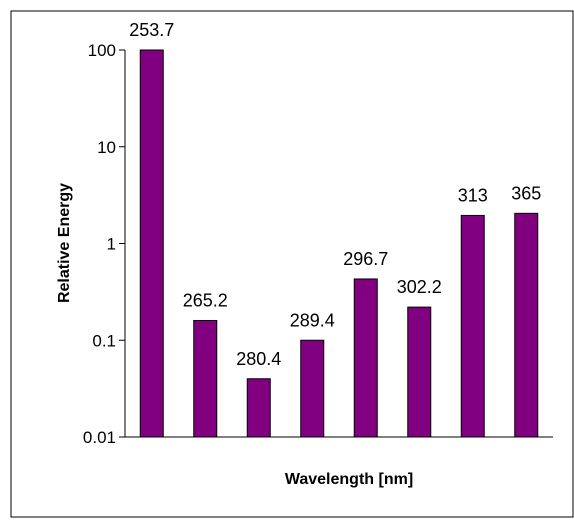 Image resolution: width=574 pixels, height=523 pixels. What do you see at coordinates (205, 379) in the screenshot?
I see `bar-265.2` at bounding box center [205, 379].